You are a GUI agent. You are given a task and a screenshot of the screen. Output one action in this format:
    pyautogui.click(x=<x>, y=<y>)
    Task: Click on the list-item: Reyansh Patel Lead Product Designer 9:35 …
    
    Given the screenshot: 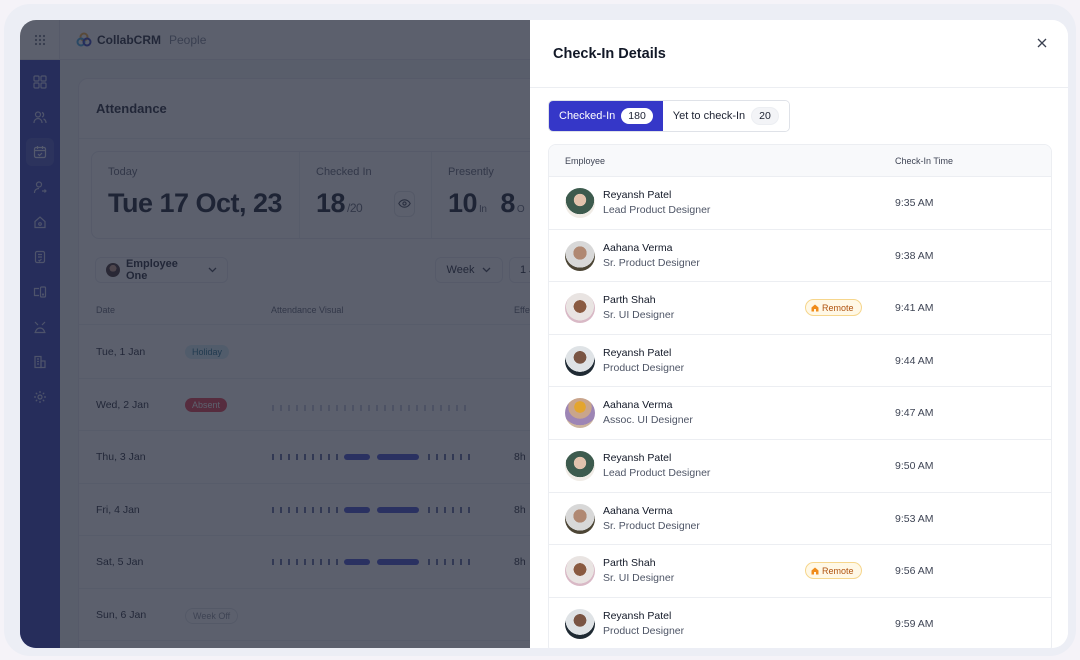 What is the action you would take?
    pyautogui.click(x=800, y=203)
    